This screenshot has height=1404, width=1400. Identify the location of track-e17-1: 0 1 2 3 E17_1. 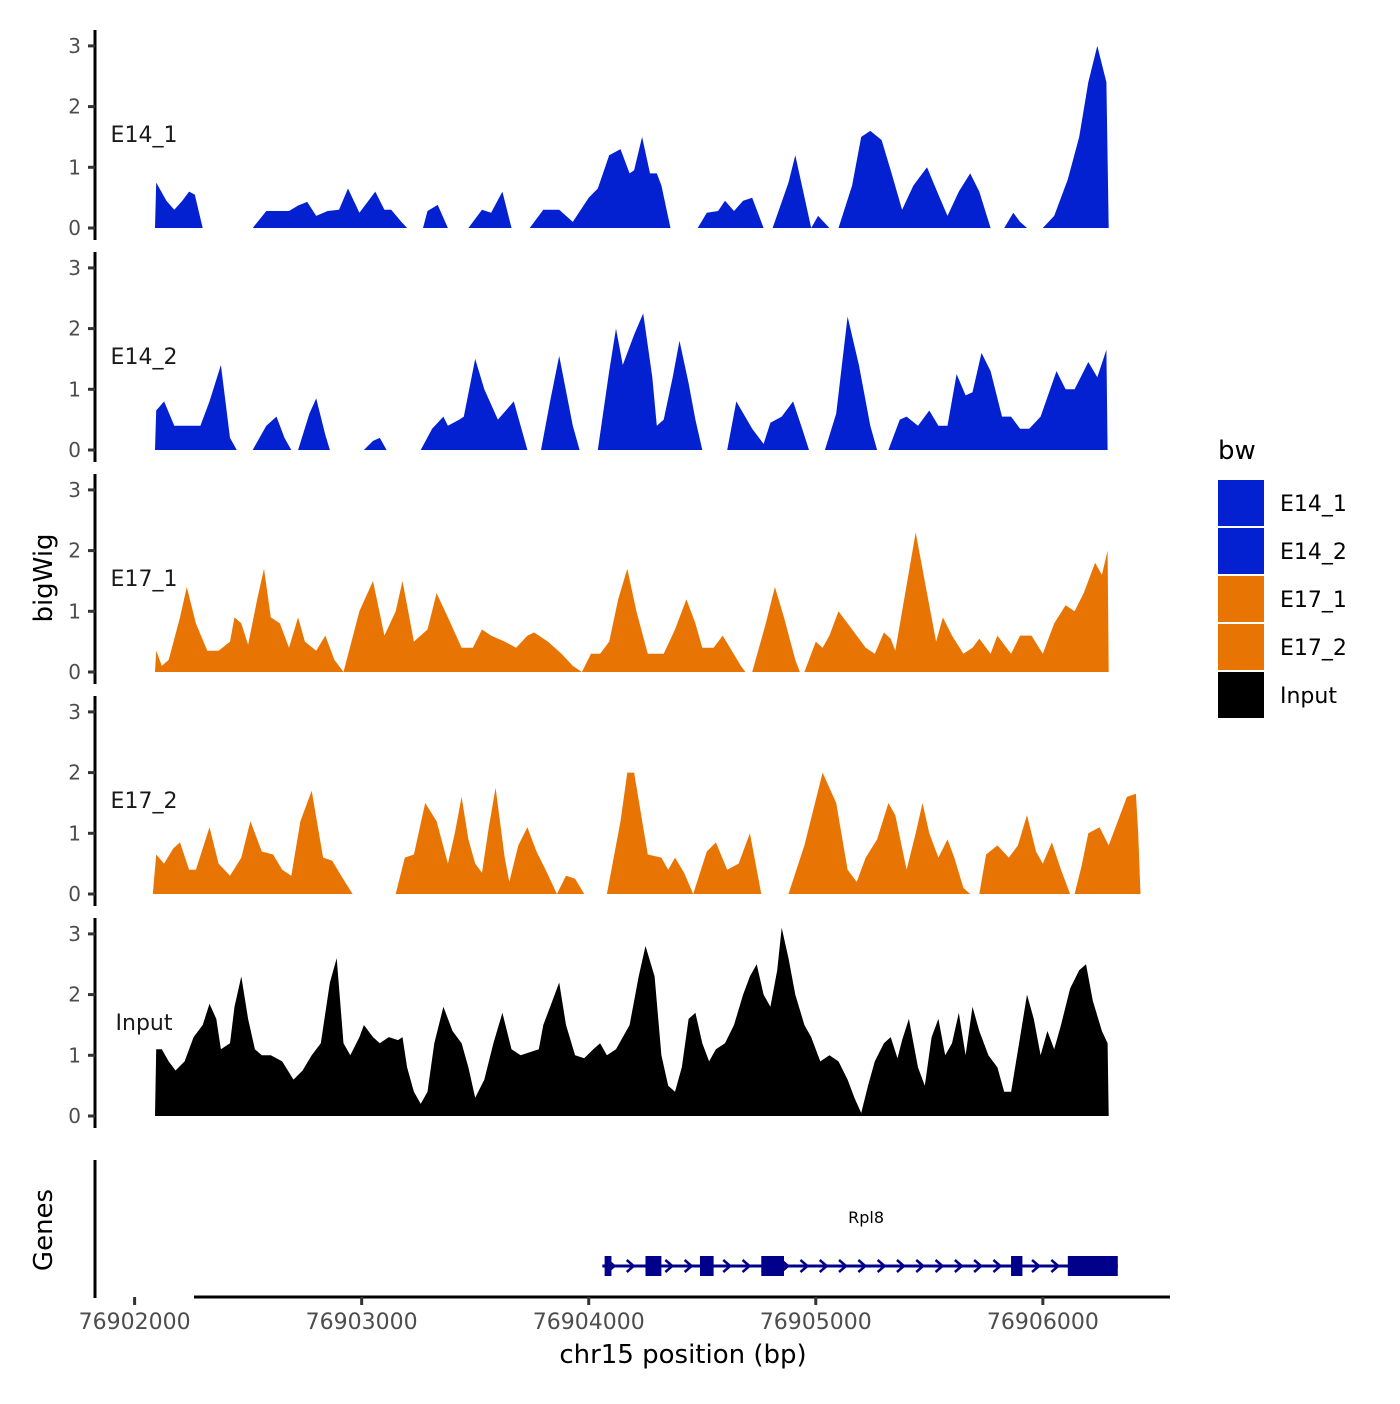
(588, 579).